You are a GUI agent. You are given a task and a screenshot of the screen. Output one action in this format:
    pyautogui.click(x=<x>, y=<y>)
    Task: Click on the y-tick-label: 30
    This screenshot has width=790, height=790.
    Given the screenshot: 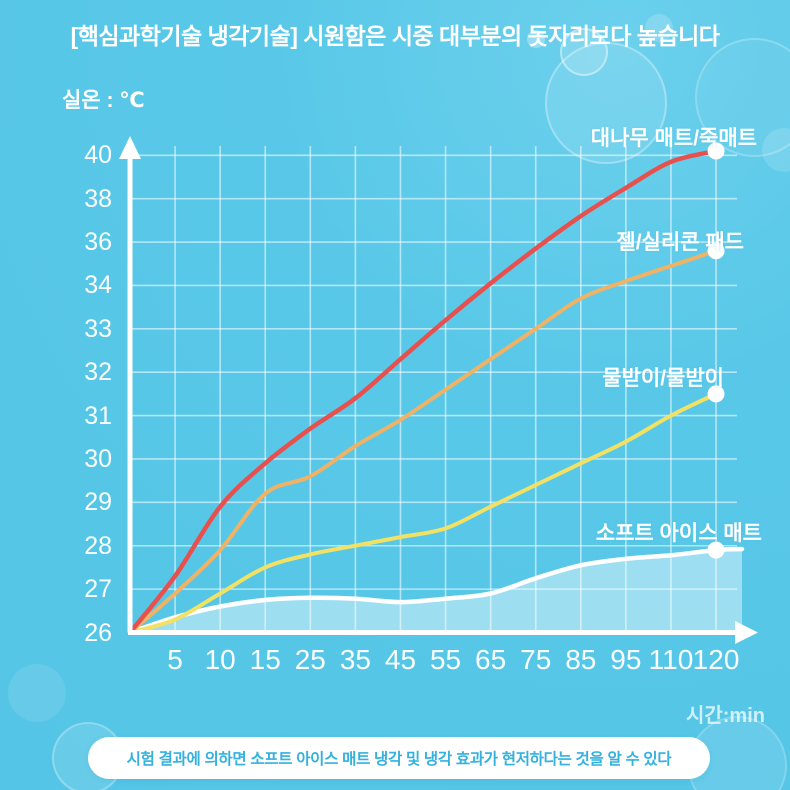 What is the action you would take?
    pyautogui.click(x=98, y=458)
    